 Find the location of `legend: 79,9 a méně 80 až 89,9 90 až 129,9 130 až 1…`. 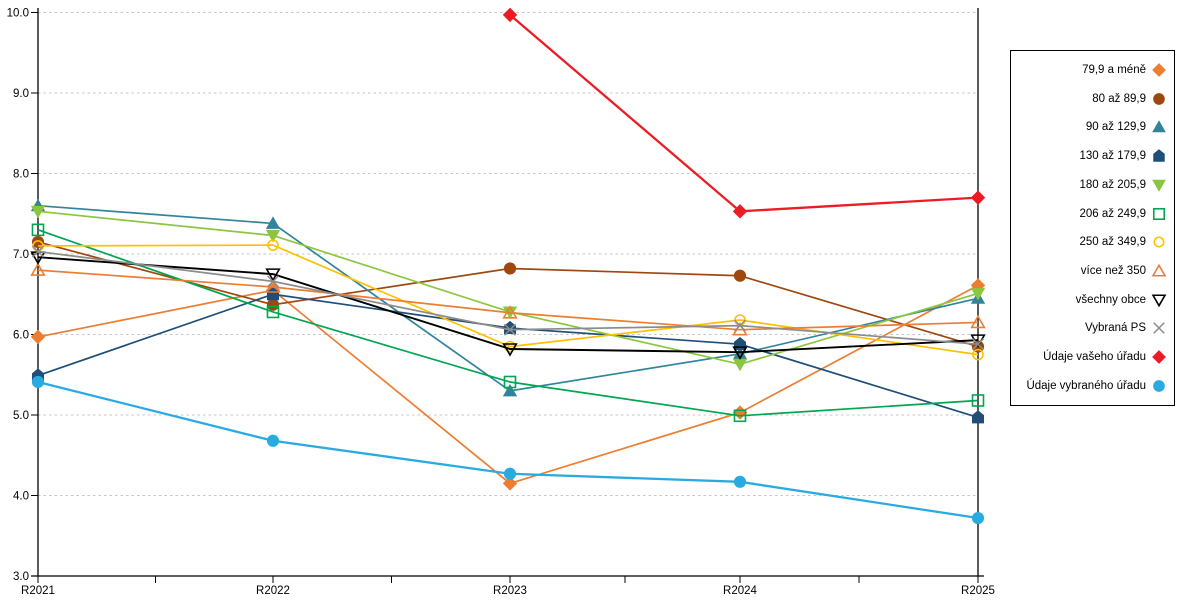

legend: 79,9 a méně 80 až 89,9 90 až 129,9 130 až 1… is located at coordinates (1092, 228).